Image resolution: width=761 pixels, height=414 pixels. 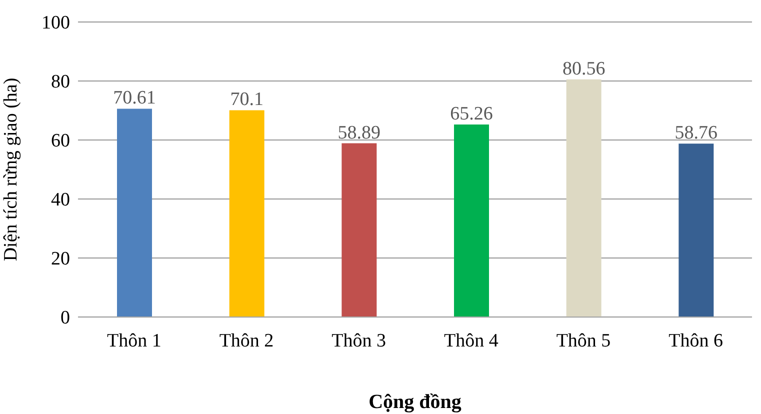 What do you see at coordinates (359, 341) in the screenshot?
I see `x-tick-label: Thôn 3` at bounding box center [359, 341].